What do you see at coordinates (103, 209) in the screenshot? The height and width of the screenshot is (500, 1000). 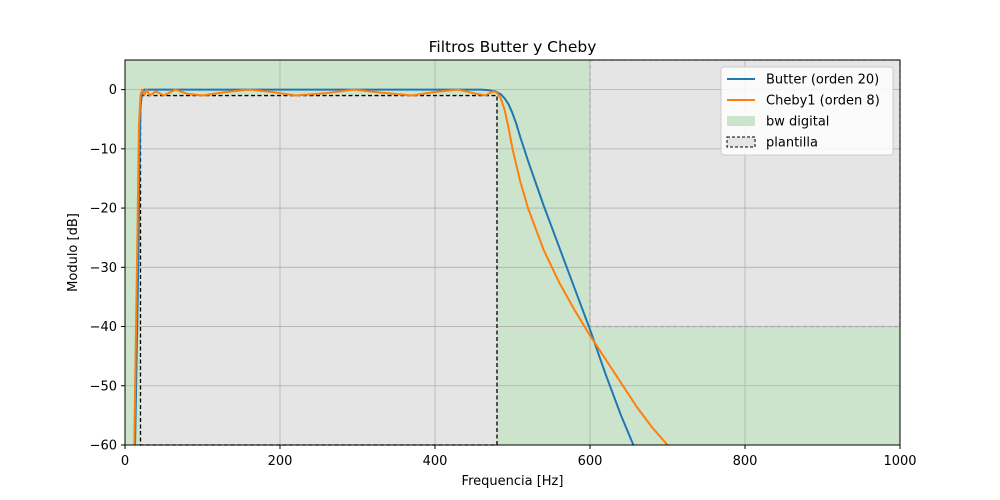 I see `y-tick-label: −20` at bounding box center [103, 209].